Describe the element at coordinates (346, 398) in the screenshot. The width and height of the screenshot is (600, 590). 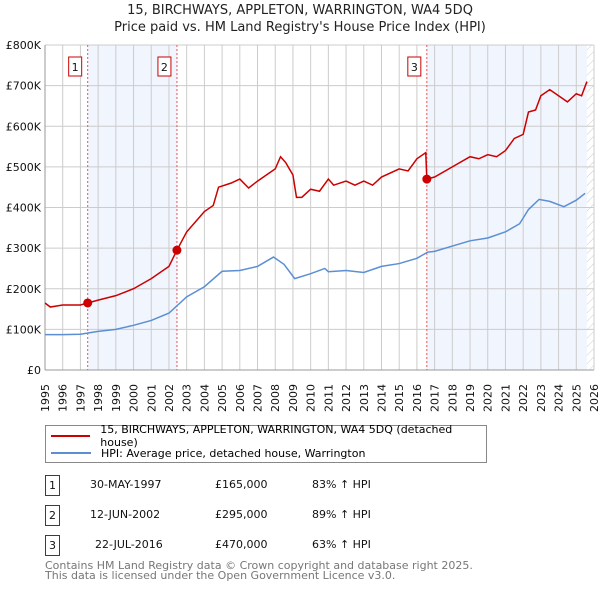
I see `x-tick-label: 2012` at that location.